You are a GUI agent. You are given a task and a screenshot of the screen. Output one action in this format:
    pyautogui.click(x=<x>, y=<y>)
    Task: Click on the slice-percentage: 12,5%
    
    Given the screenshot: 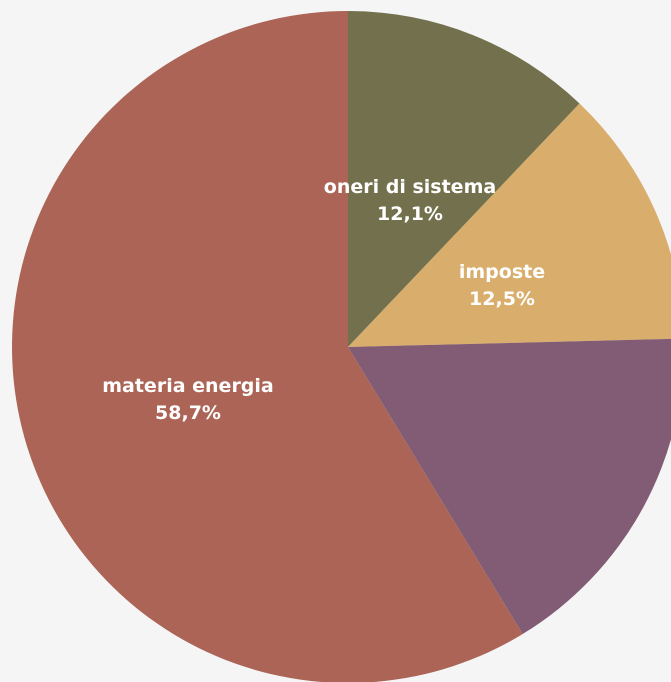 What is the action you would take?
    pyautogui.click(x=502, y=299)
    